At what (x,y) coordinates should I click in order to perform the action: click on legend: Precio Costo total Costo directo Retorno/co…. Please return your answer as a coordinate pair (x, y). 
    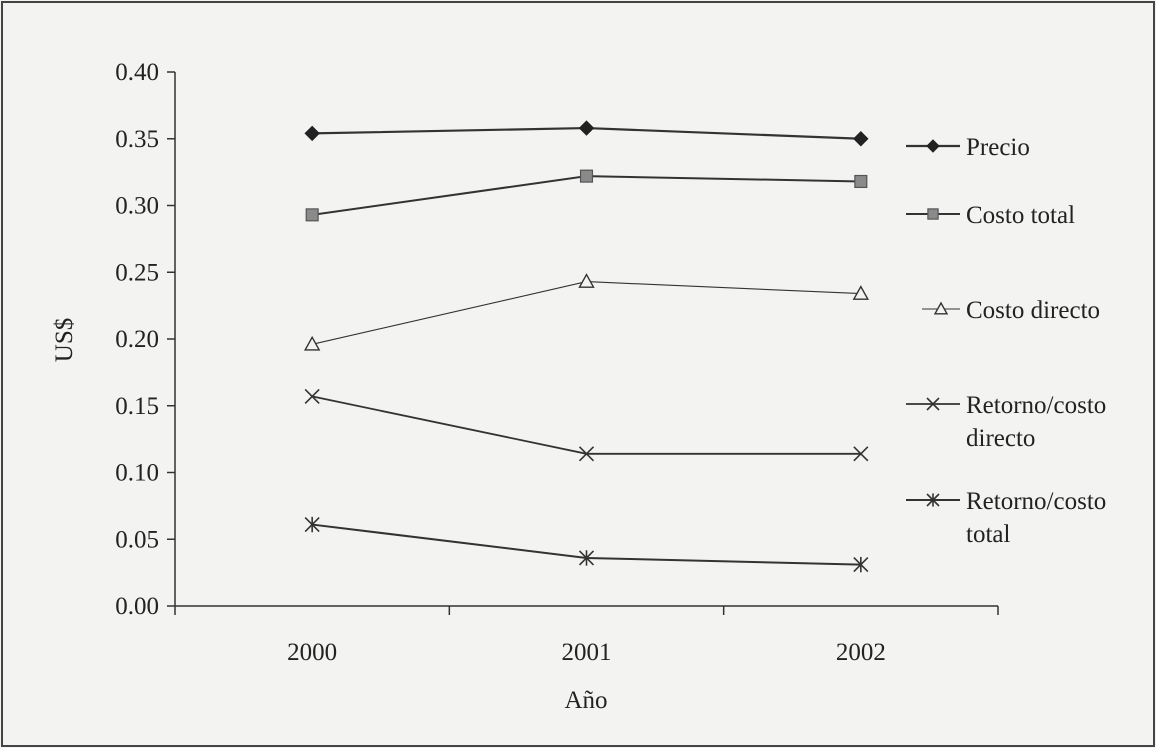
    Looking at the image, I should click on (1006, 341).